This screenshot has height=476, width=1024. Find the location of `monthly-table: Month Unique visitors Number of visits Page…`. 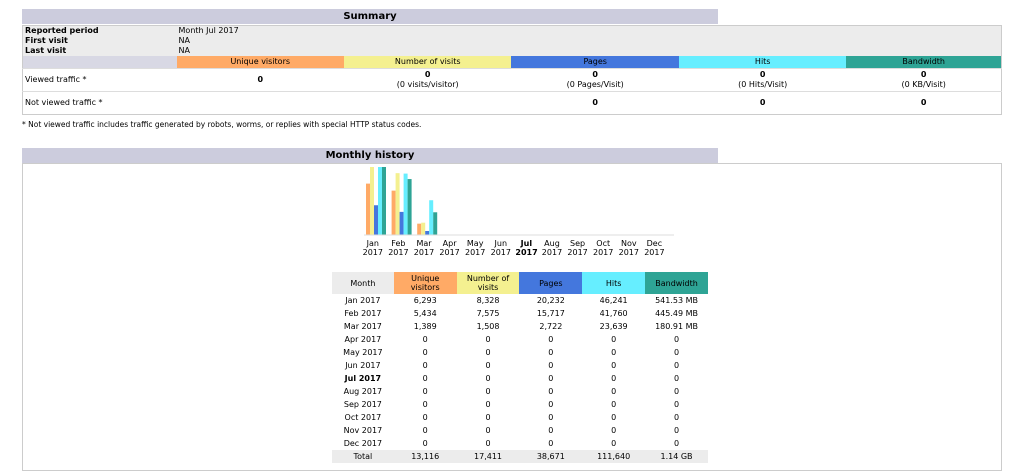

monthly-table: Month Unique visitors Number of visits Page… is located at coordinates (520, 367).